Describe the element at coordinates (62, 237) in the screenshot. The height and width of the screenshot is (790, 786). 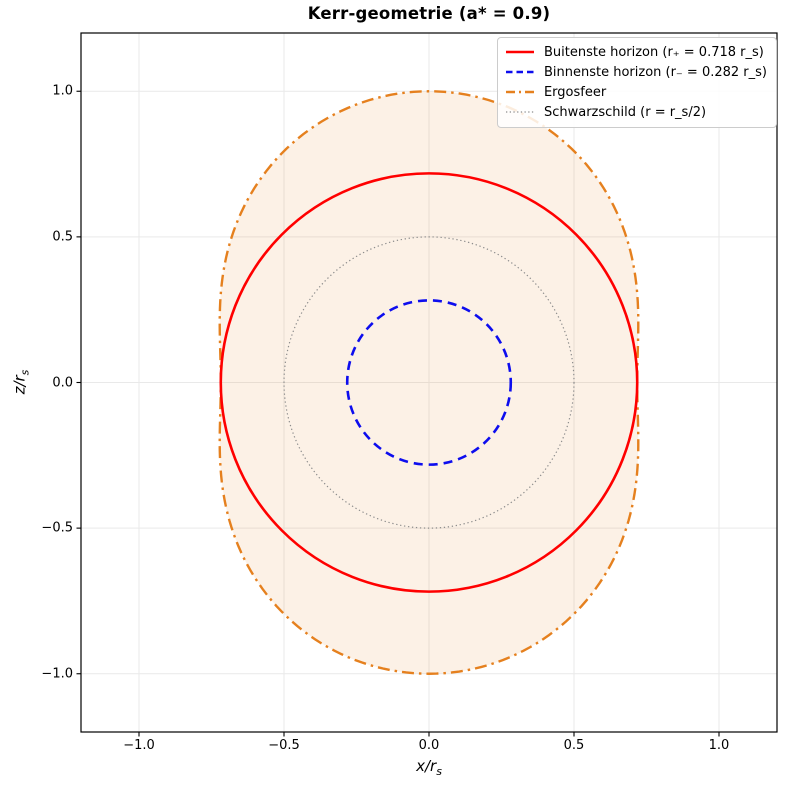
I see `y-tick-label: 0.5` at that location.